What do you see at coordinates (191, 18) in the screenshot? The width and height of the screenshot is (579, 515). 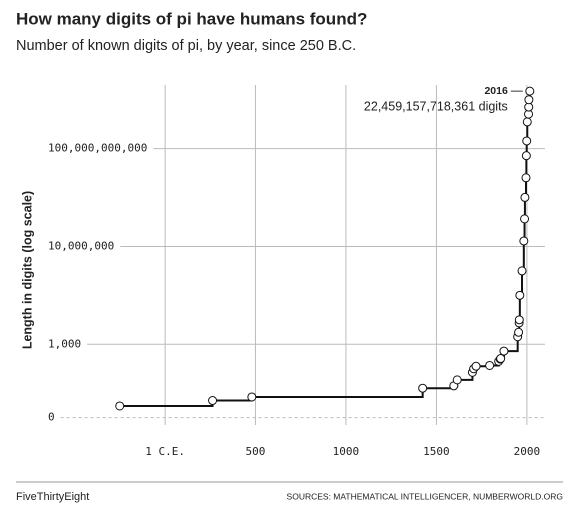 I see `chart-title: How many digits of pi have humans found?` at bounding box center [191, 18].